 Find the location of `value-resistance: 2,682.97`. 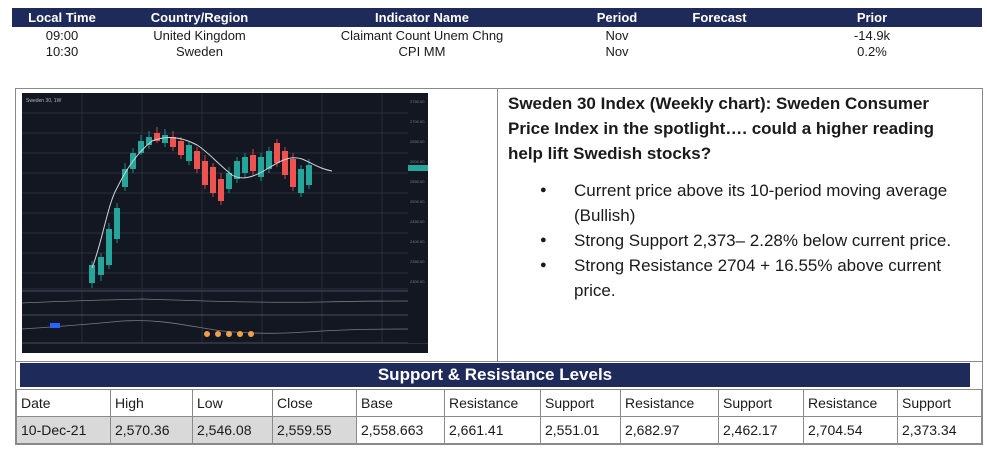

value-resistance: 2,682.97 is located at coordinates (669, 430).